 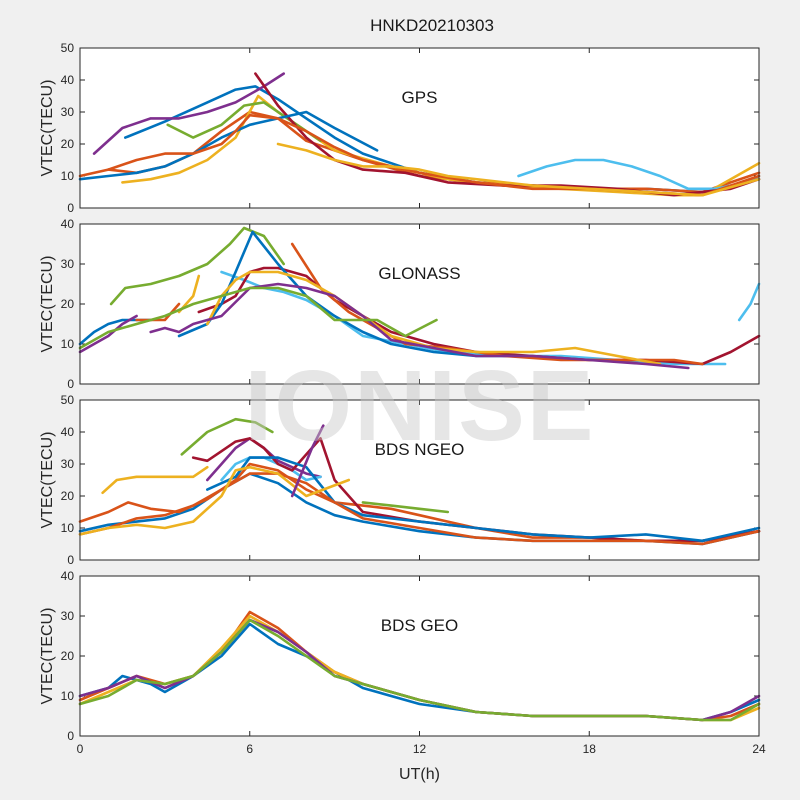 What do you see at coordinates (80, 749) in the screenshot?
I see `x-tick-label: 0` at bounding box center [80, 749].